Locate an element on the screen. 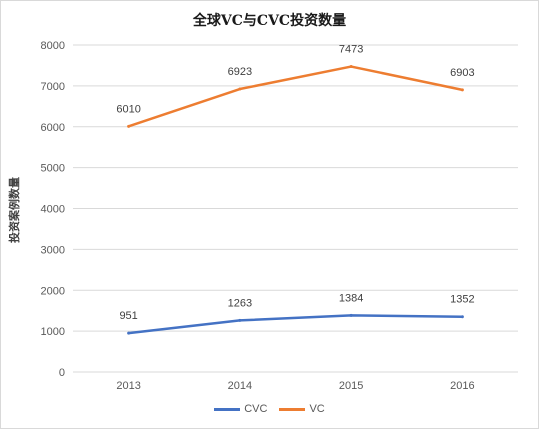 This screenshot has width=539, height=429. legend: CVC VC is located at coordinates (269, 409).